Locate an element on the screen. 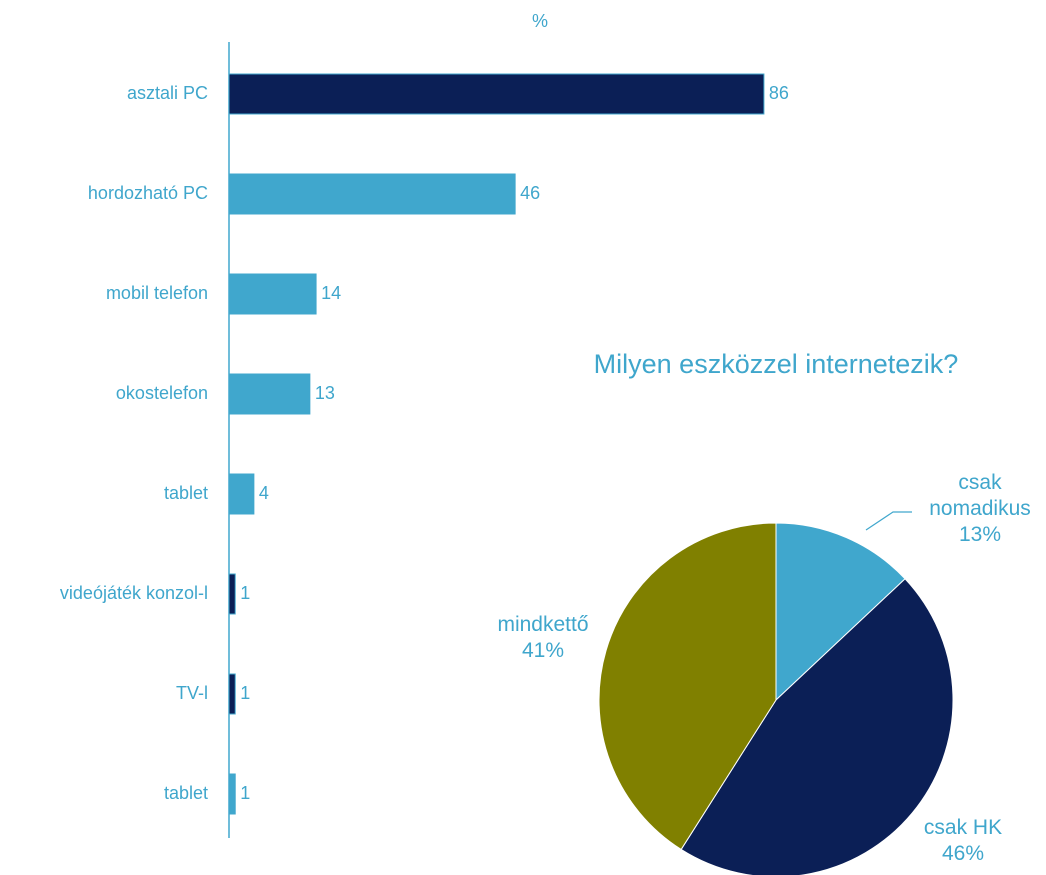  y-tick-label: mobil telefon is located at coordinates (157, 293).